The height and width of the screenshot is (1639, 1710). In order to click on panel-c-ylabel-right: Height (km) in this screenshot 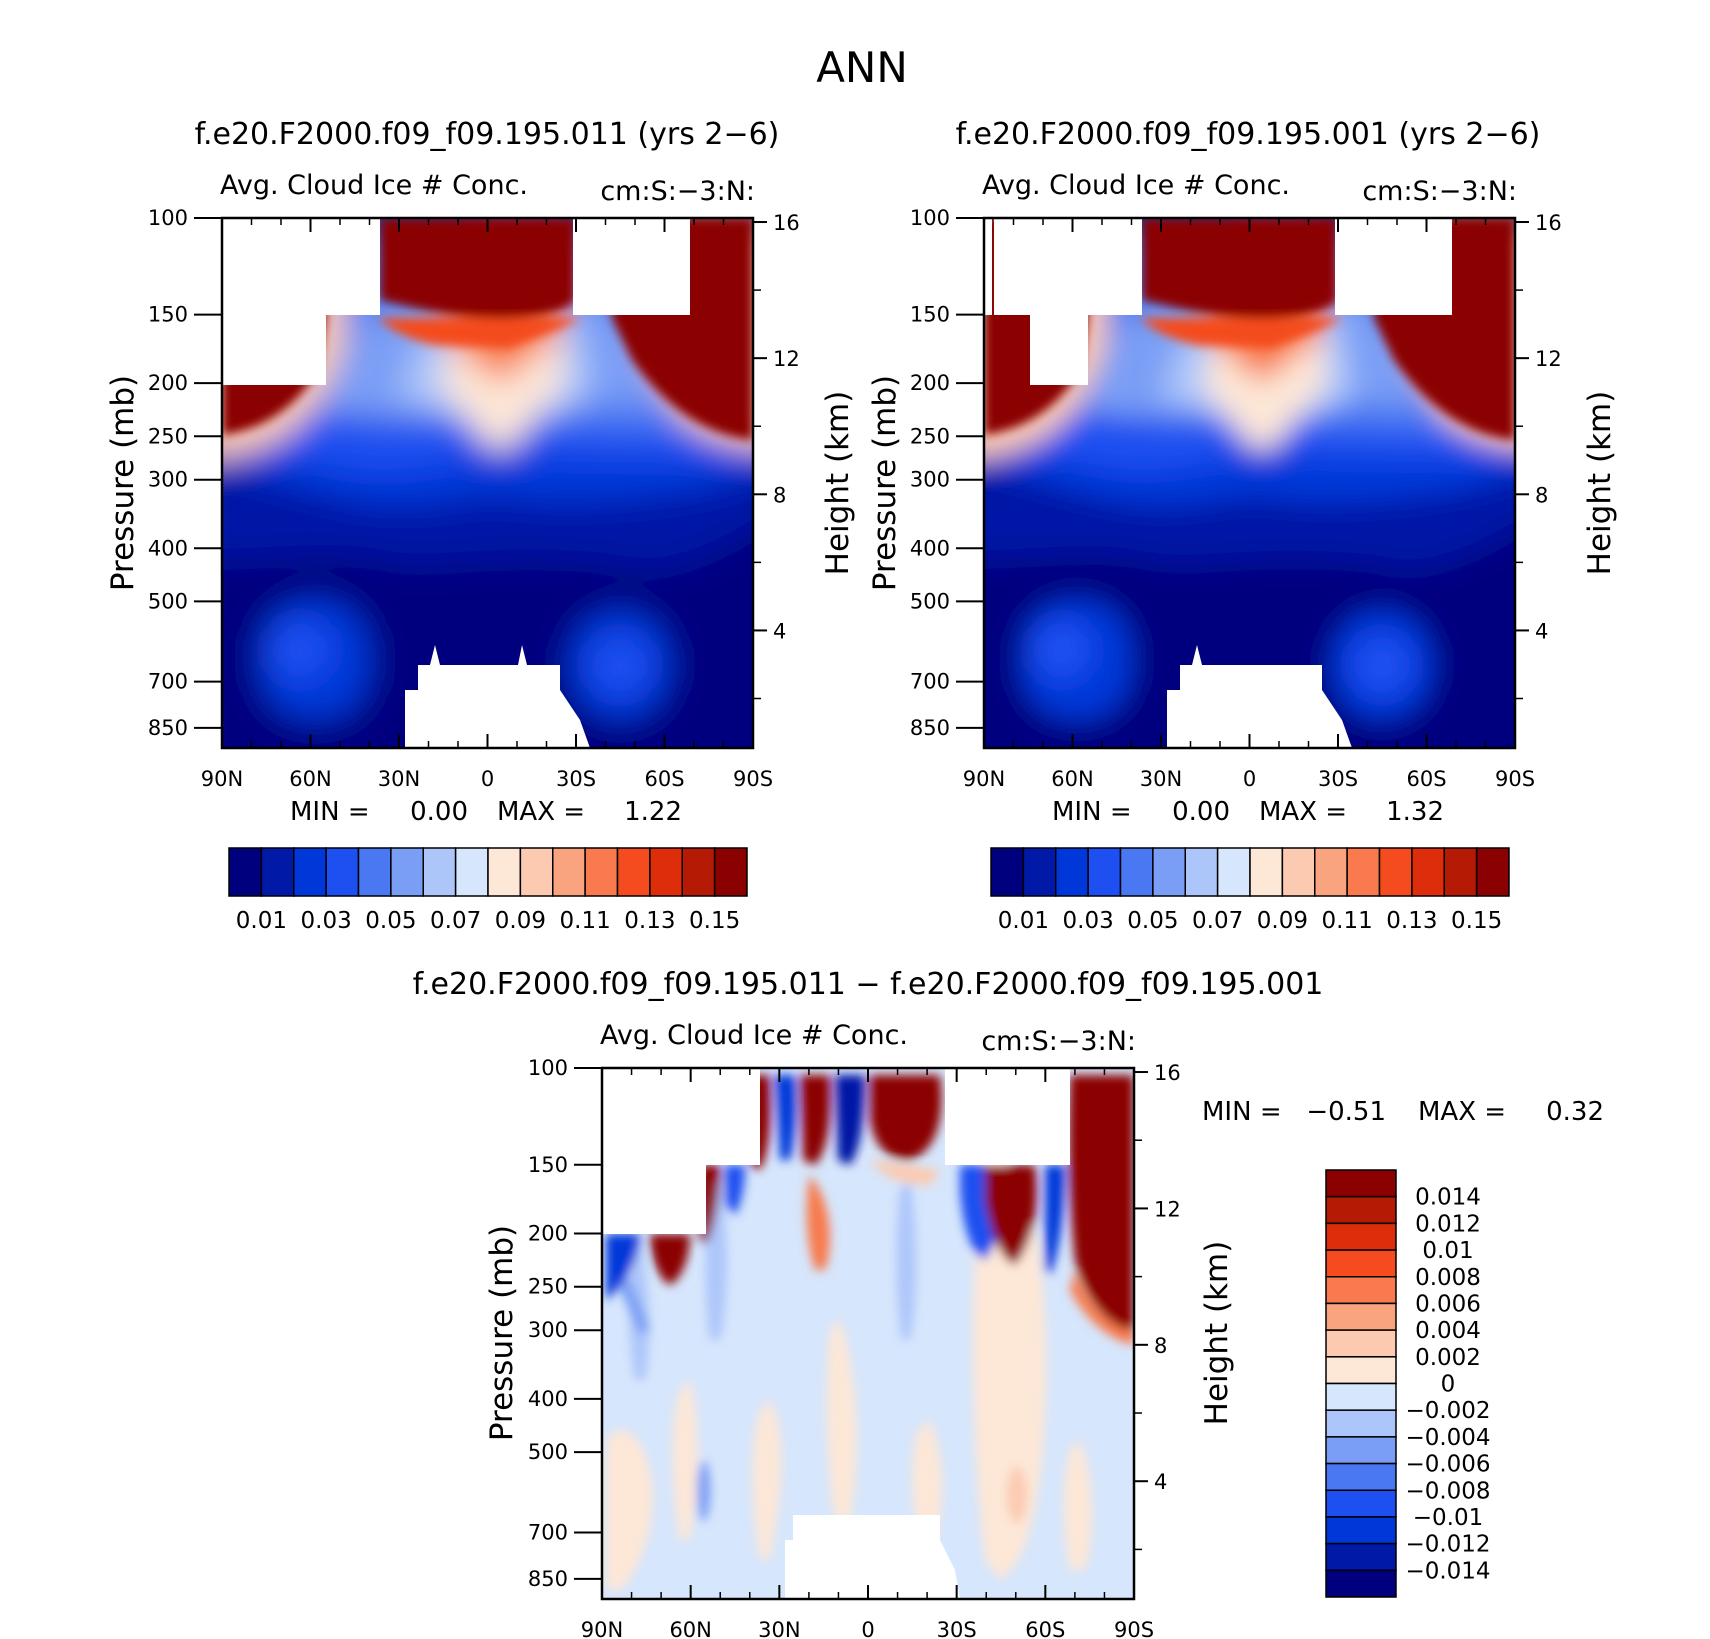, I will do `click(1217, 1333)`.